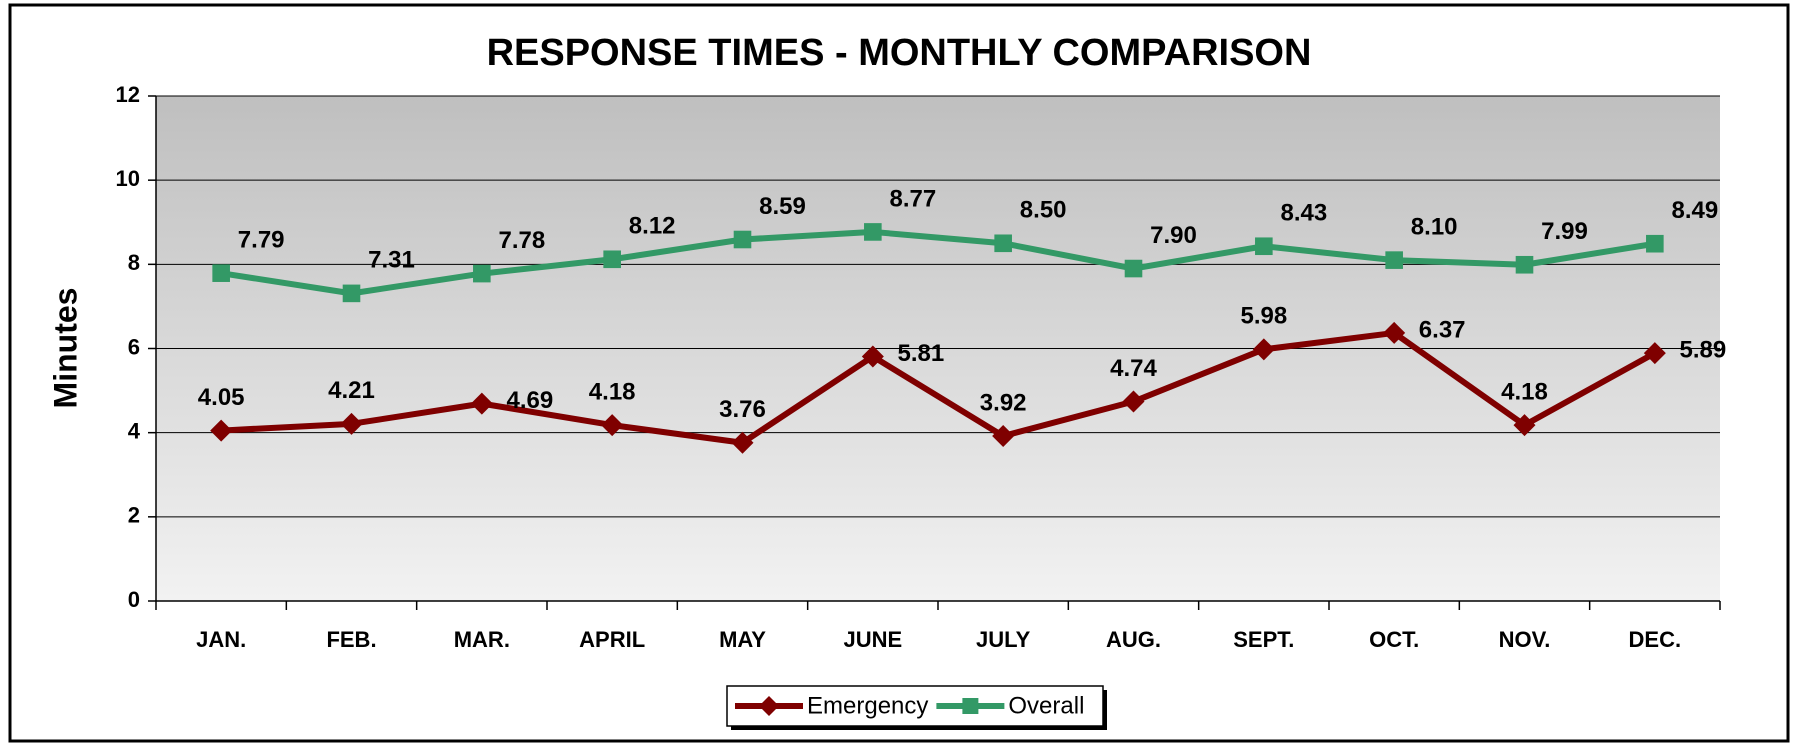  Describe the element at coordinates (134, 262) in the screenshot. I see `y-tick-label: 8` at that location.